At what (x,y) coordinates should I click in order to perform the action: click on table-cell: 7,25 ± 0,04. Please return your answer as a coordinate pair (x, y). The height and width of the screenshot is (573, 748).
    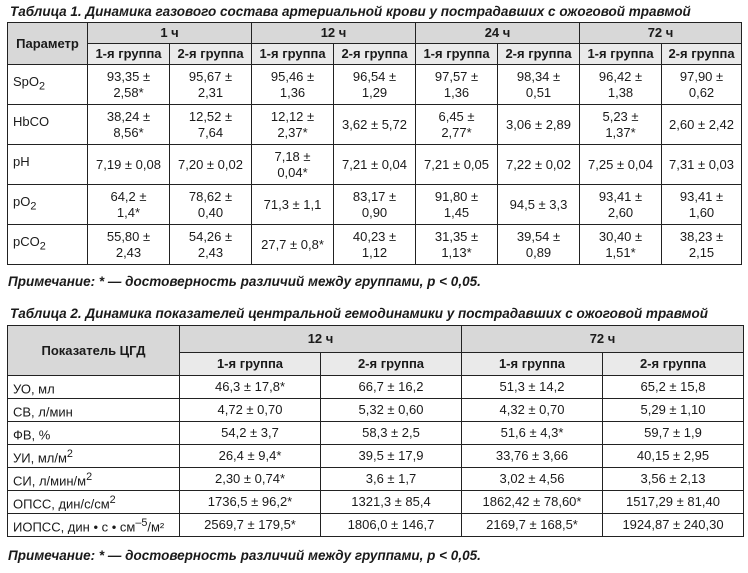
    Looking at the image, I should click on (621, 164).